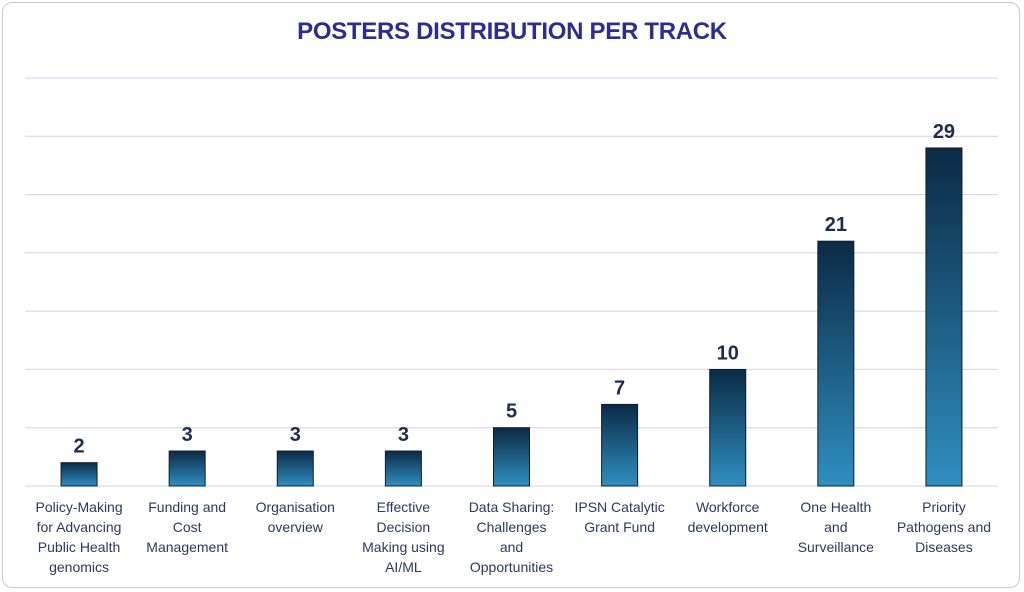 This screenshot has height=592, width=1024. What do you see at coordinates (78, 447) in the screenshot?
I see `data-label: 2` at bounding box center [78, 447].